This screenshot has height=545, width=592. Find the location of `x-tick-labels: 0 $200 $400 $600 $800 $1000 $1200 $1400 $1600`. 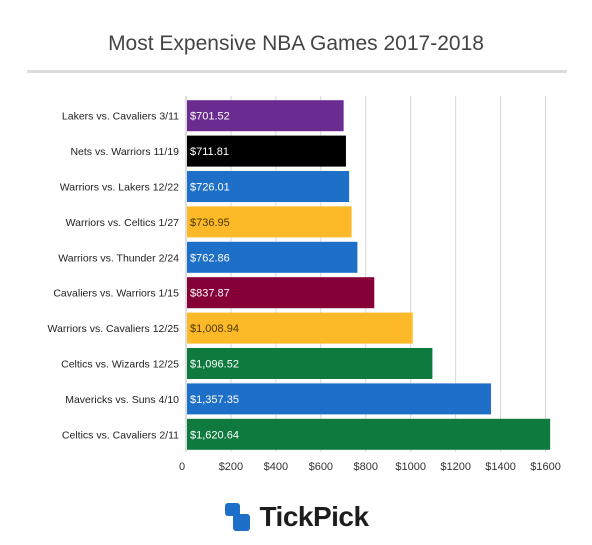

x-tick-labels: 0 $200 $400 $600 $800 $1000 $1200 $1400 $1600 is located at coordinates (370, 467).